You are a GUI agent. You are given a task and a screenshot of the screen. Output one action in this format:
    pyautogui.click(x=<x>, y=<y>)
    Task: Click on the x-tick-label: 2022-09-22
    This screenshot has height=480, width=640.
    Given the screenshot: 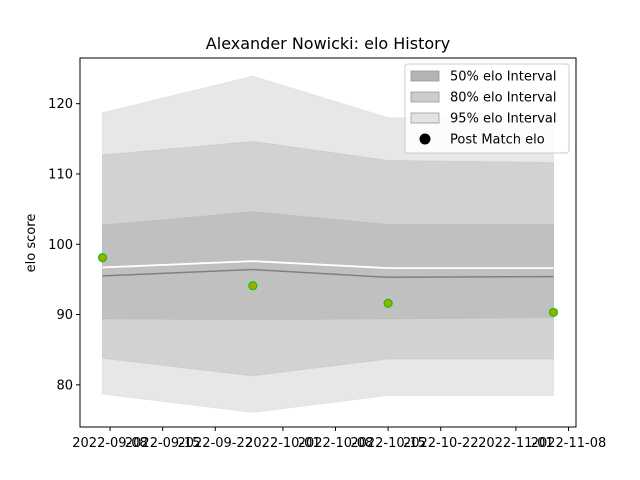 What is the action you would take?
    pyautogui.click(x=215, y=443)
    